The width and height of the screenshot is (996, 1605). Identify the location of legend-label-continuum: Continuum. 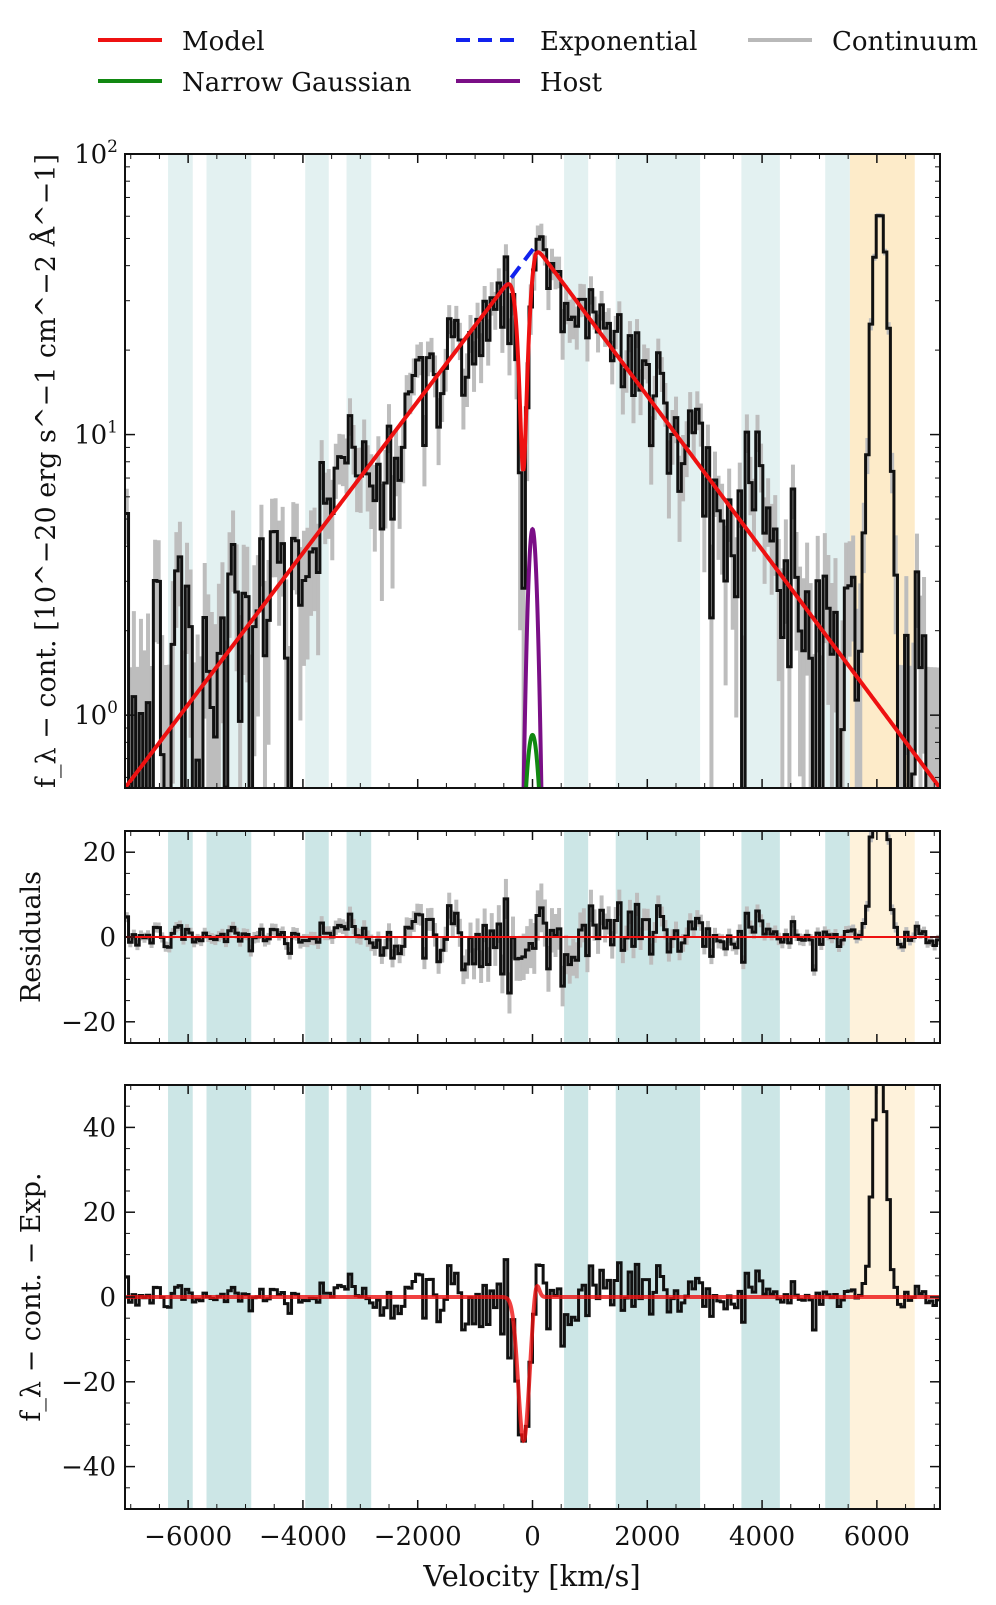
(905, 42).